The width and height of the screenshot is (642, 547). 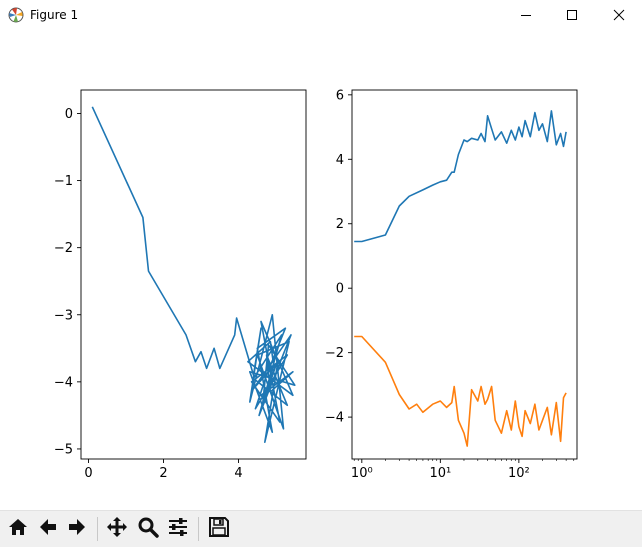 What do you see at coordinates (321, 15) in the screenshot?
I see `title-bar: Figure 1` at bounding box center [321, 15].